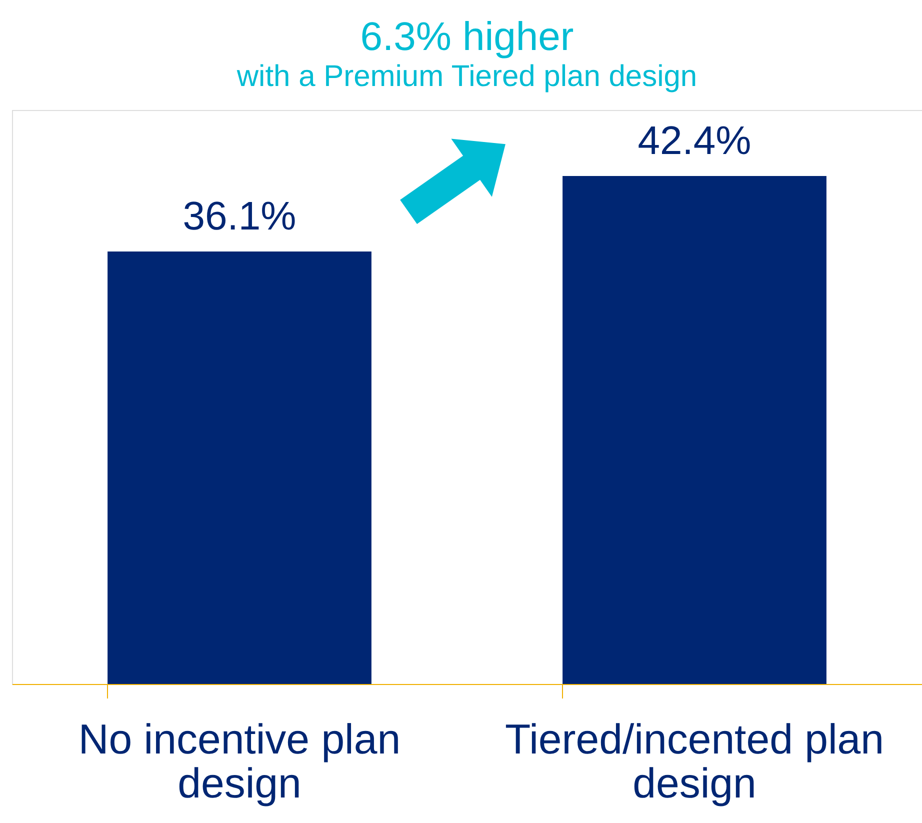 The height and width of the screenshot is (823, 922). I want to click on chart-title: 6.3% higher, so click(467, 37).